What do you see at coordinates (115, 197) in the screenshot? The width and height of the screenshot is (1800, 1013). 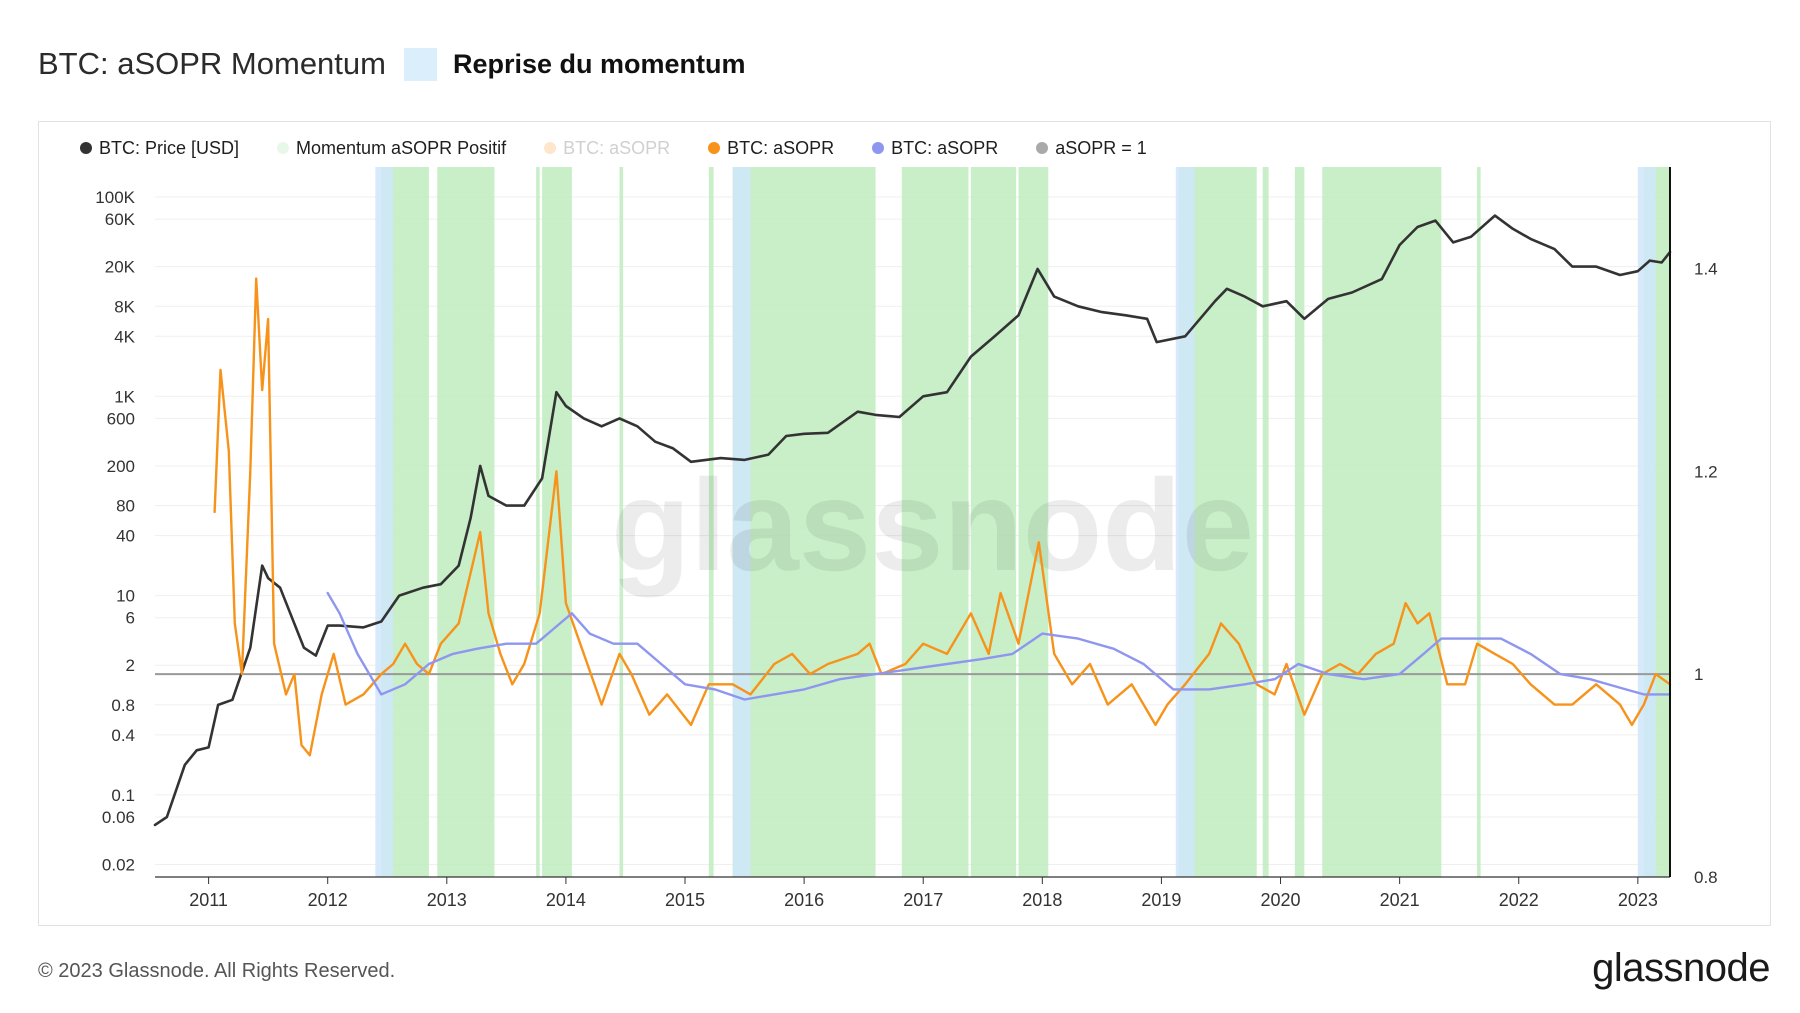 I see `left-tick-label: 100K` at bounding box center [115, 197].